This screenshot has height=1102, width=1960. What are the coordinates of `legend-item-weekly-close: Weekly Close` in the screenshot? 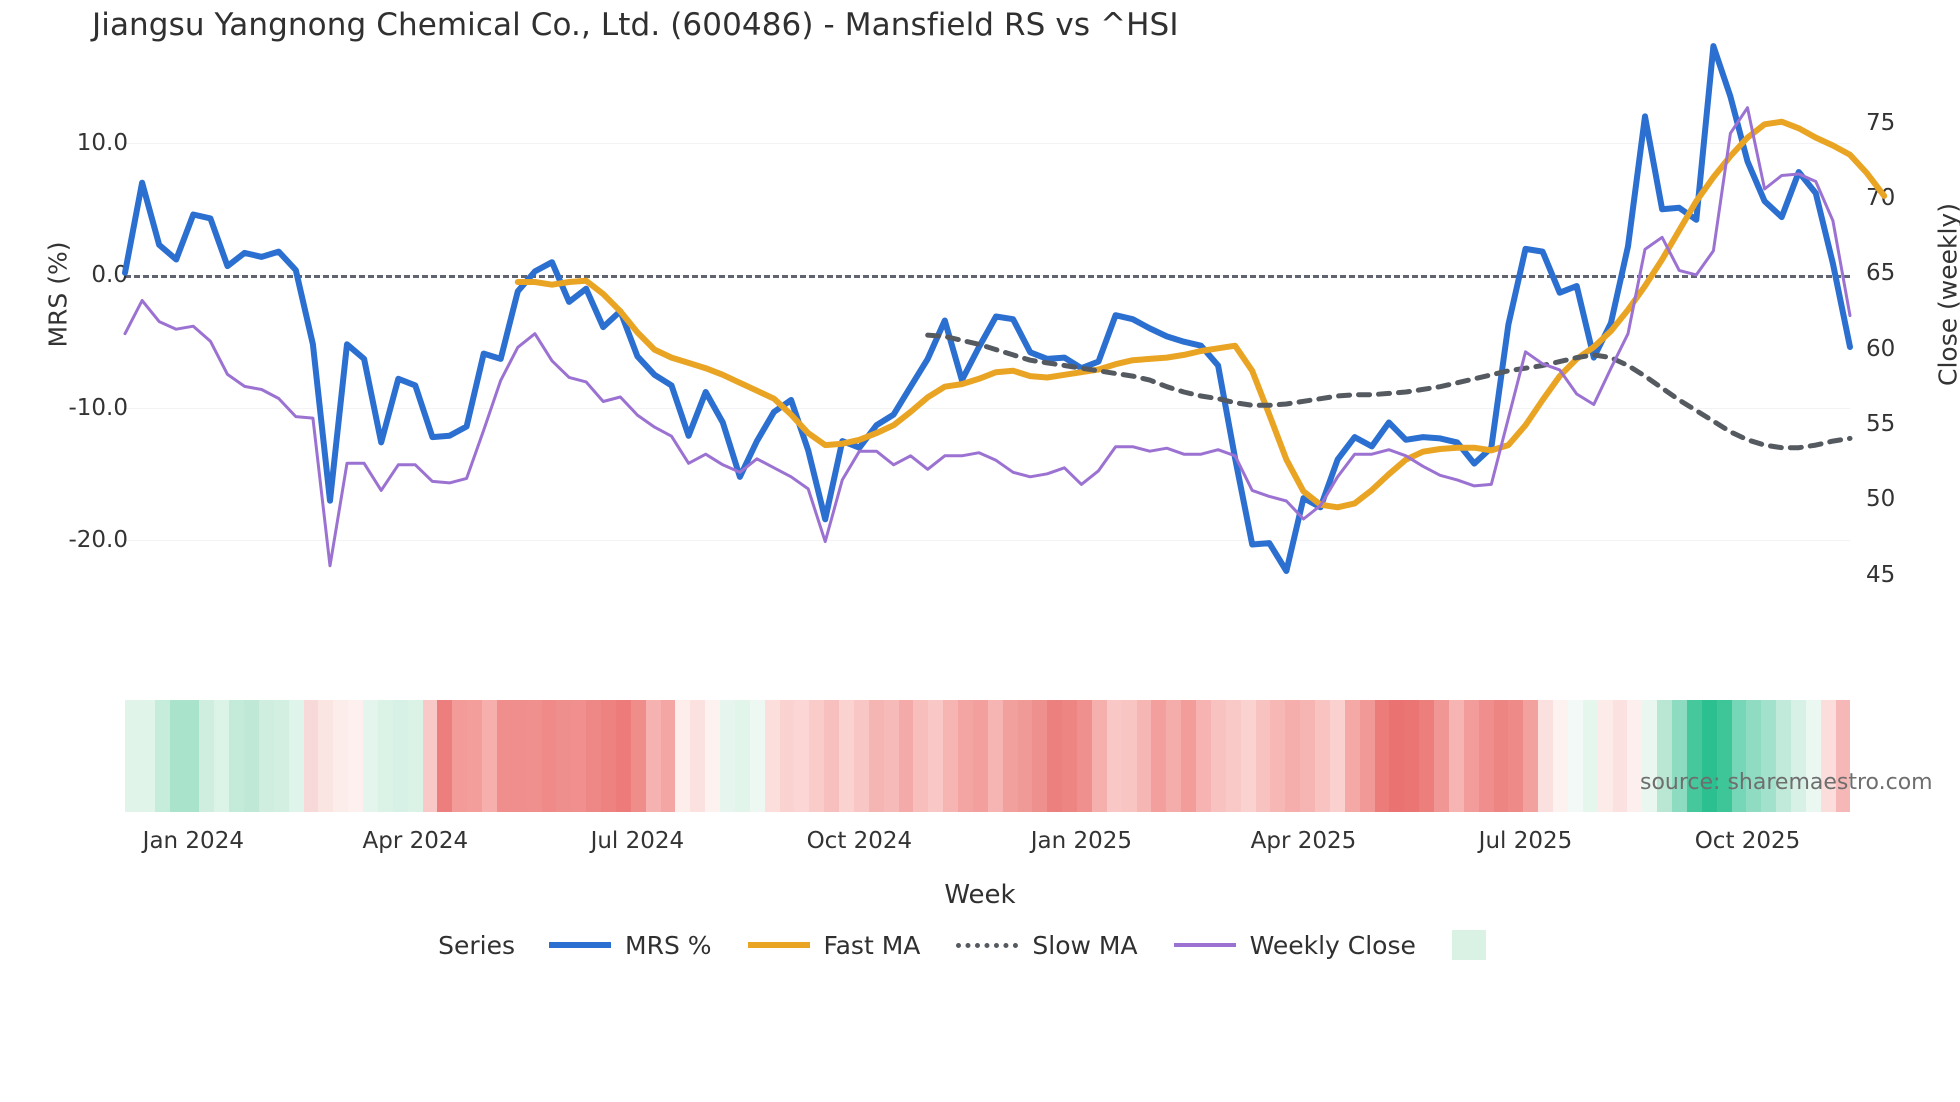 It's located at (1294, 945).